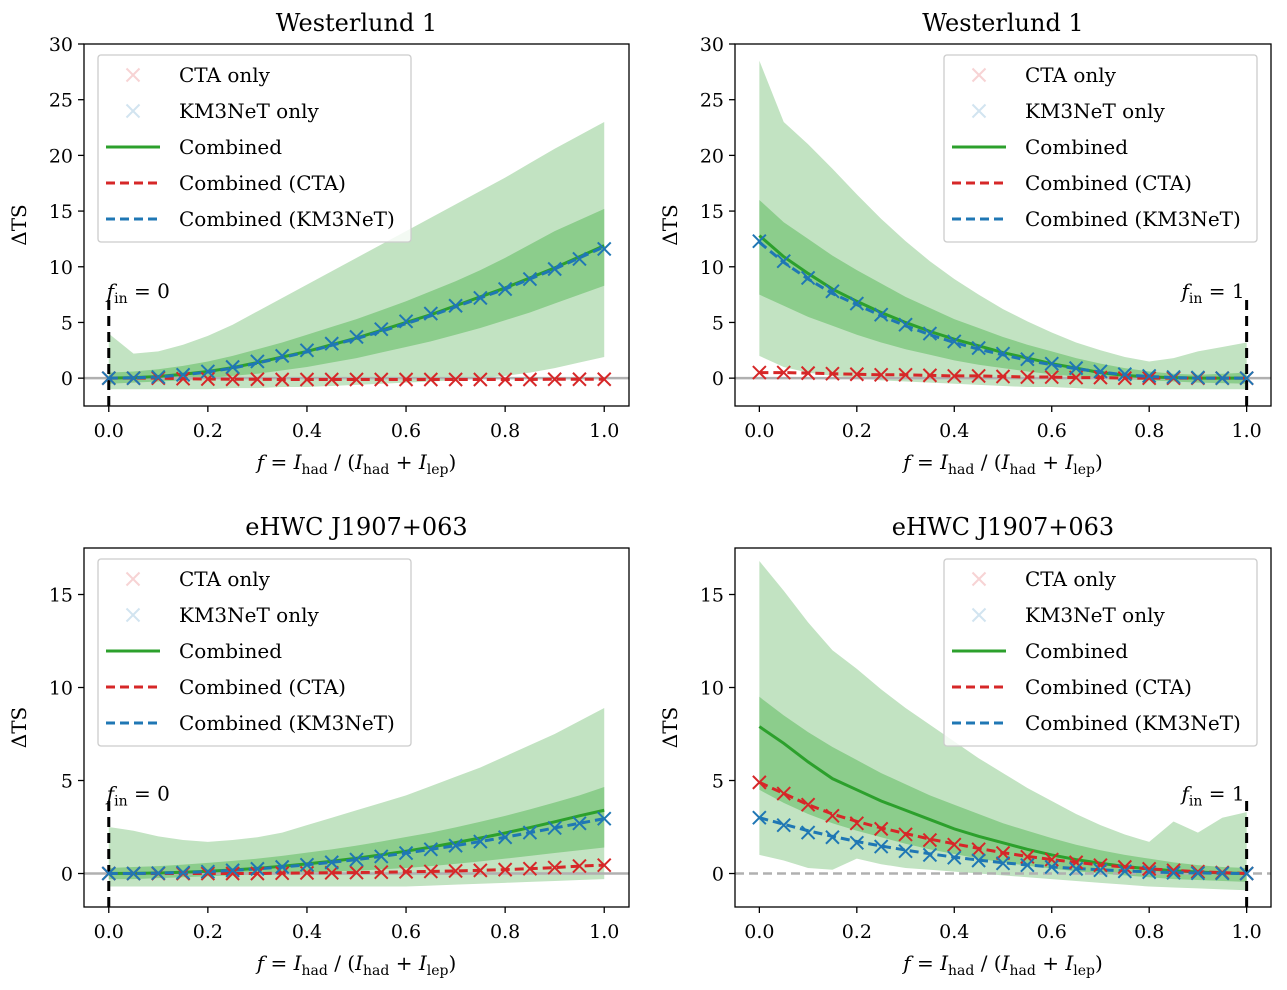  What do you see at coordinates (356, 236) in the screenshot?
I see `plot-area` at bounding box center [356, 236].